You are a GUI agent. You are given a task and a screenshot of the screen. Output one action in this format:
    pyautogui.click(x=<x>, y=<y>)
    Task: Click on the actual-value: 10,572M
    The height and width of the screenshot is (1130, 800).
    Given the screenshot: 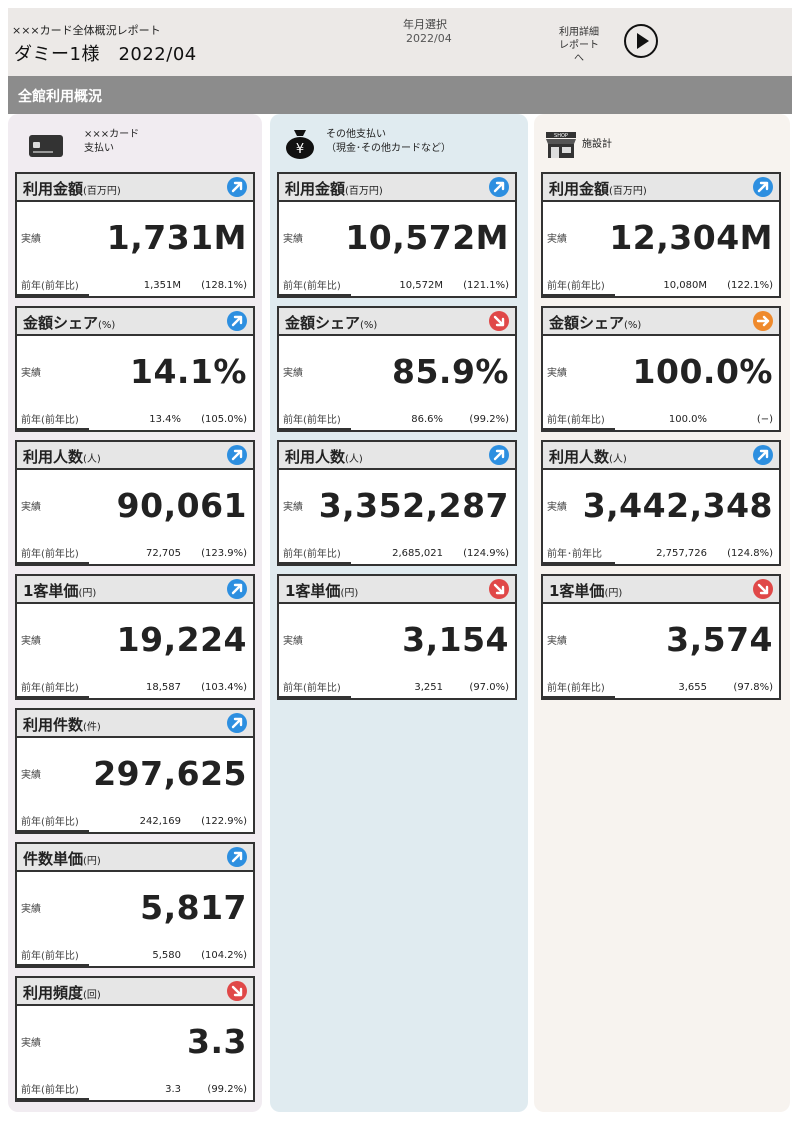 What is the action you would take?
    pyautogui.click(x=427, y=237)
    